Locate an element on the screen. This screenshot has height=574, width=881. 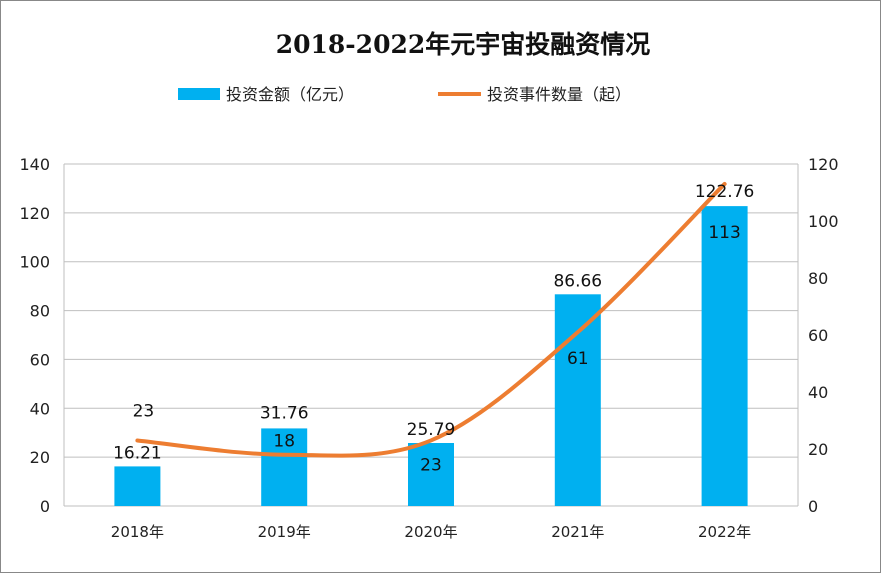
x-tick-label: 2018年 is located at coordinates (137, 532).